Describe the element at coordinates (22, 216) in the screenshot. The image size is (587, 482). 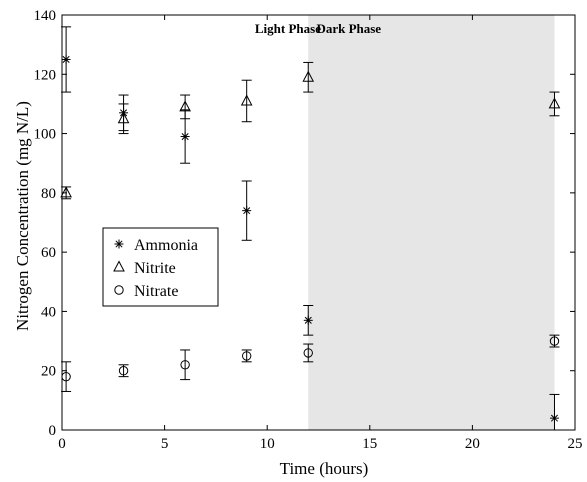
I see `y-axis-label: Nitrogen Concentration (mg N/L)` at that location.